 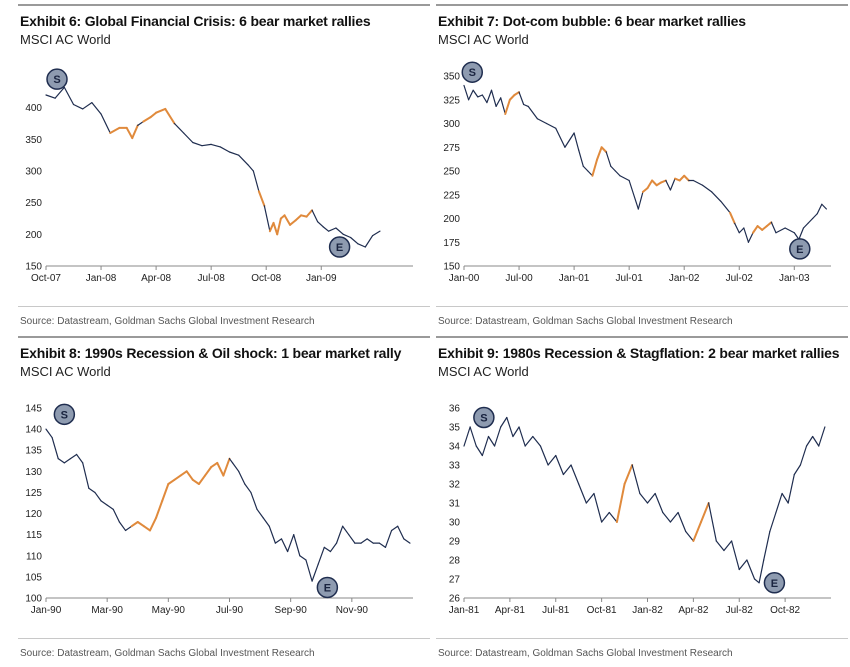 What do you see at coordinates (464, 610) in the screenshot?
I see `x-tick-label: Jan-81` at bounding box center [464, 610].